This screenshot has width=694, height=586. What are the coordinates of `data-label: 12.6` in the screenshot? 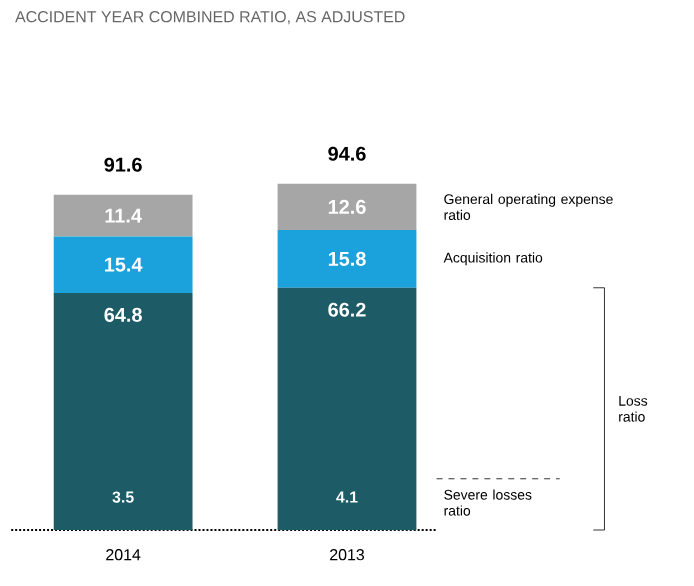 It's located at (347, 206).